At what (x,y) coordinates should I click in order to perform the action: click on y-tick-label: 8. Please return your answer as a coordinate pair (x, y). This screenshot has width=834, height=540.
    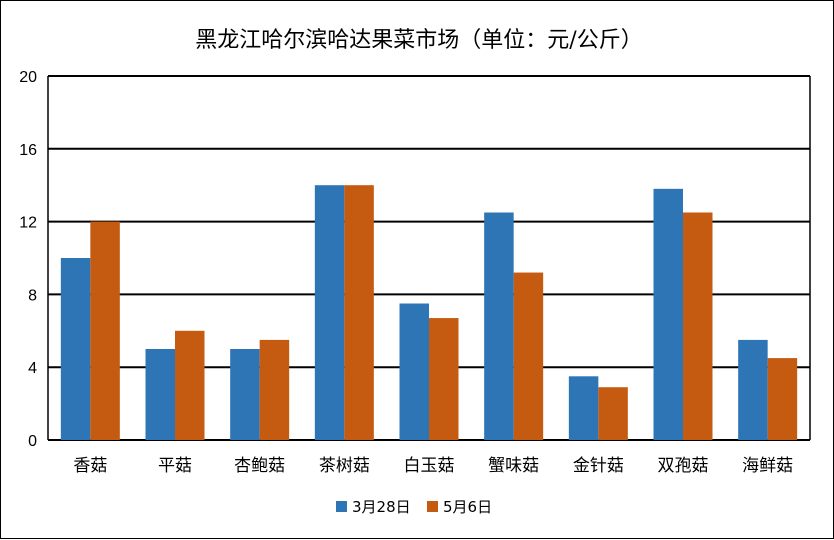
    Looking at the image, I should click on (32, 295).